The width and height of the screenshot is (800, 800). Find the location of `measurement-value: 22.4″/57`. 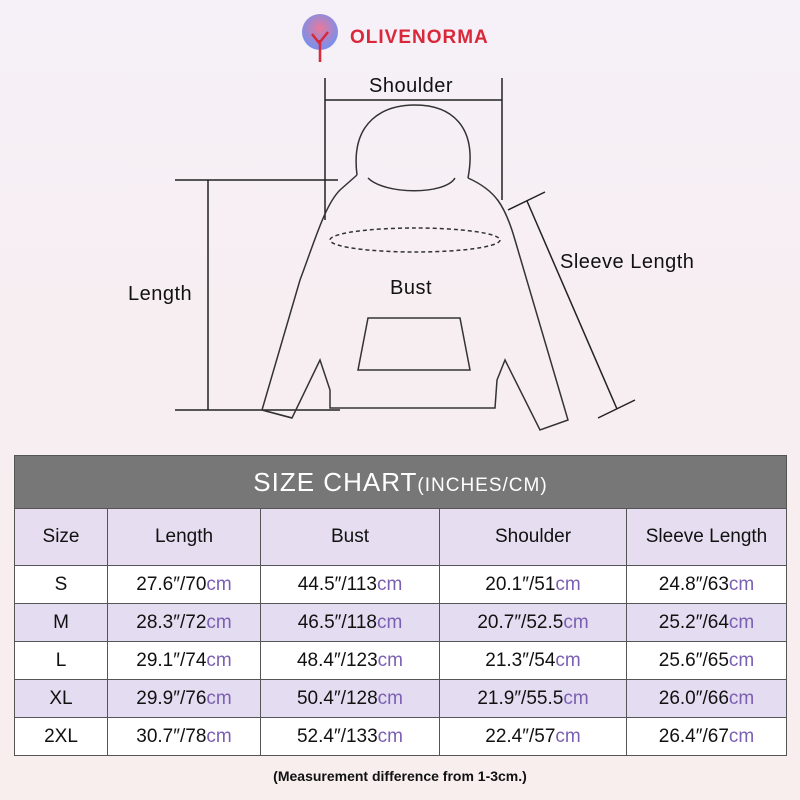

measurement-value: 22.4″/57 is located at coordinates (520, 736).